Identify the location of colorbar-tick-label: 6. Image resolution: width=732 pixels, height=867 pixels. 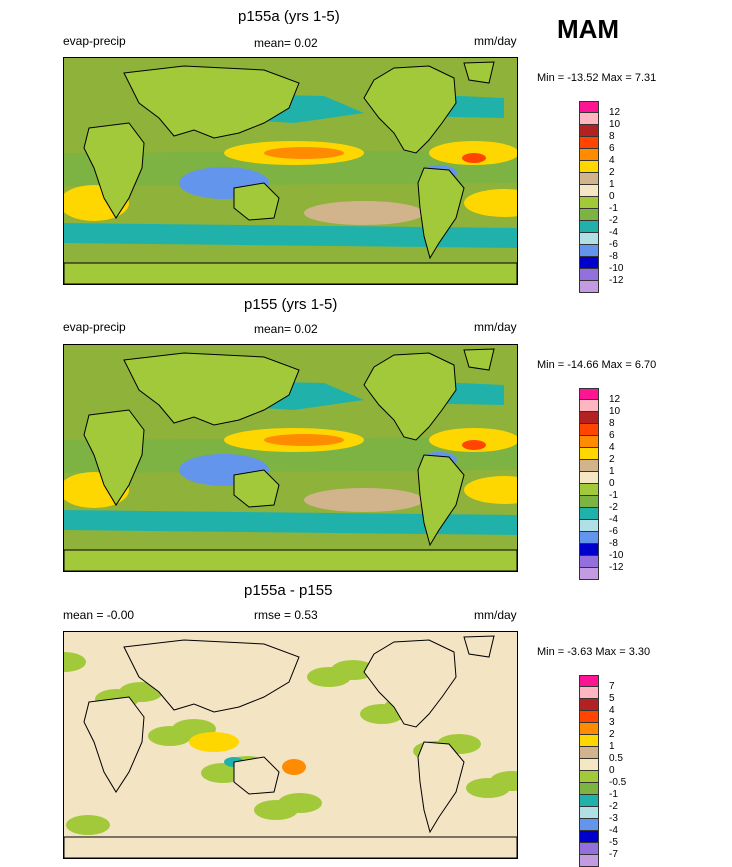
(612, 435).